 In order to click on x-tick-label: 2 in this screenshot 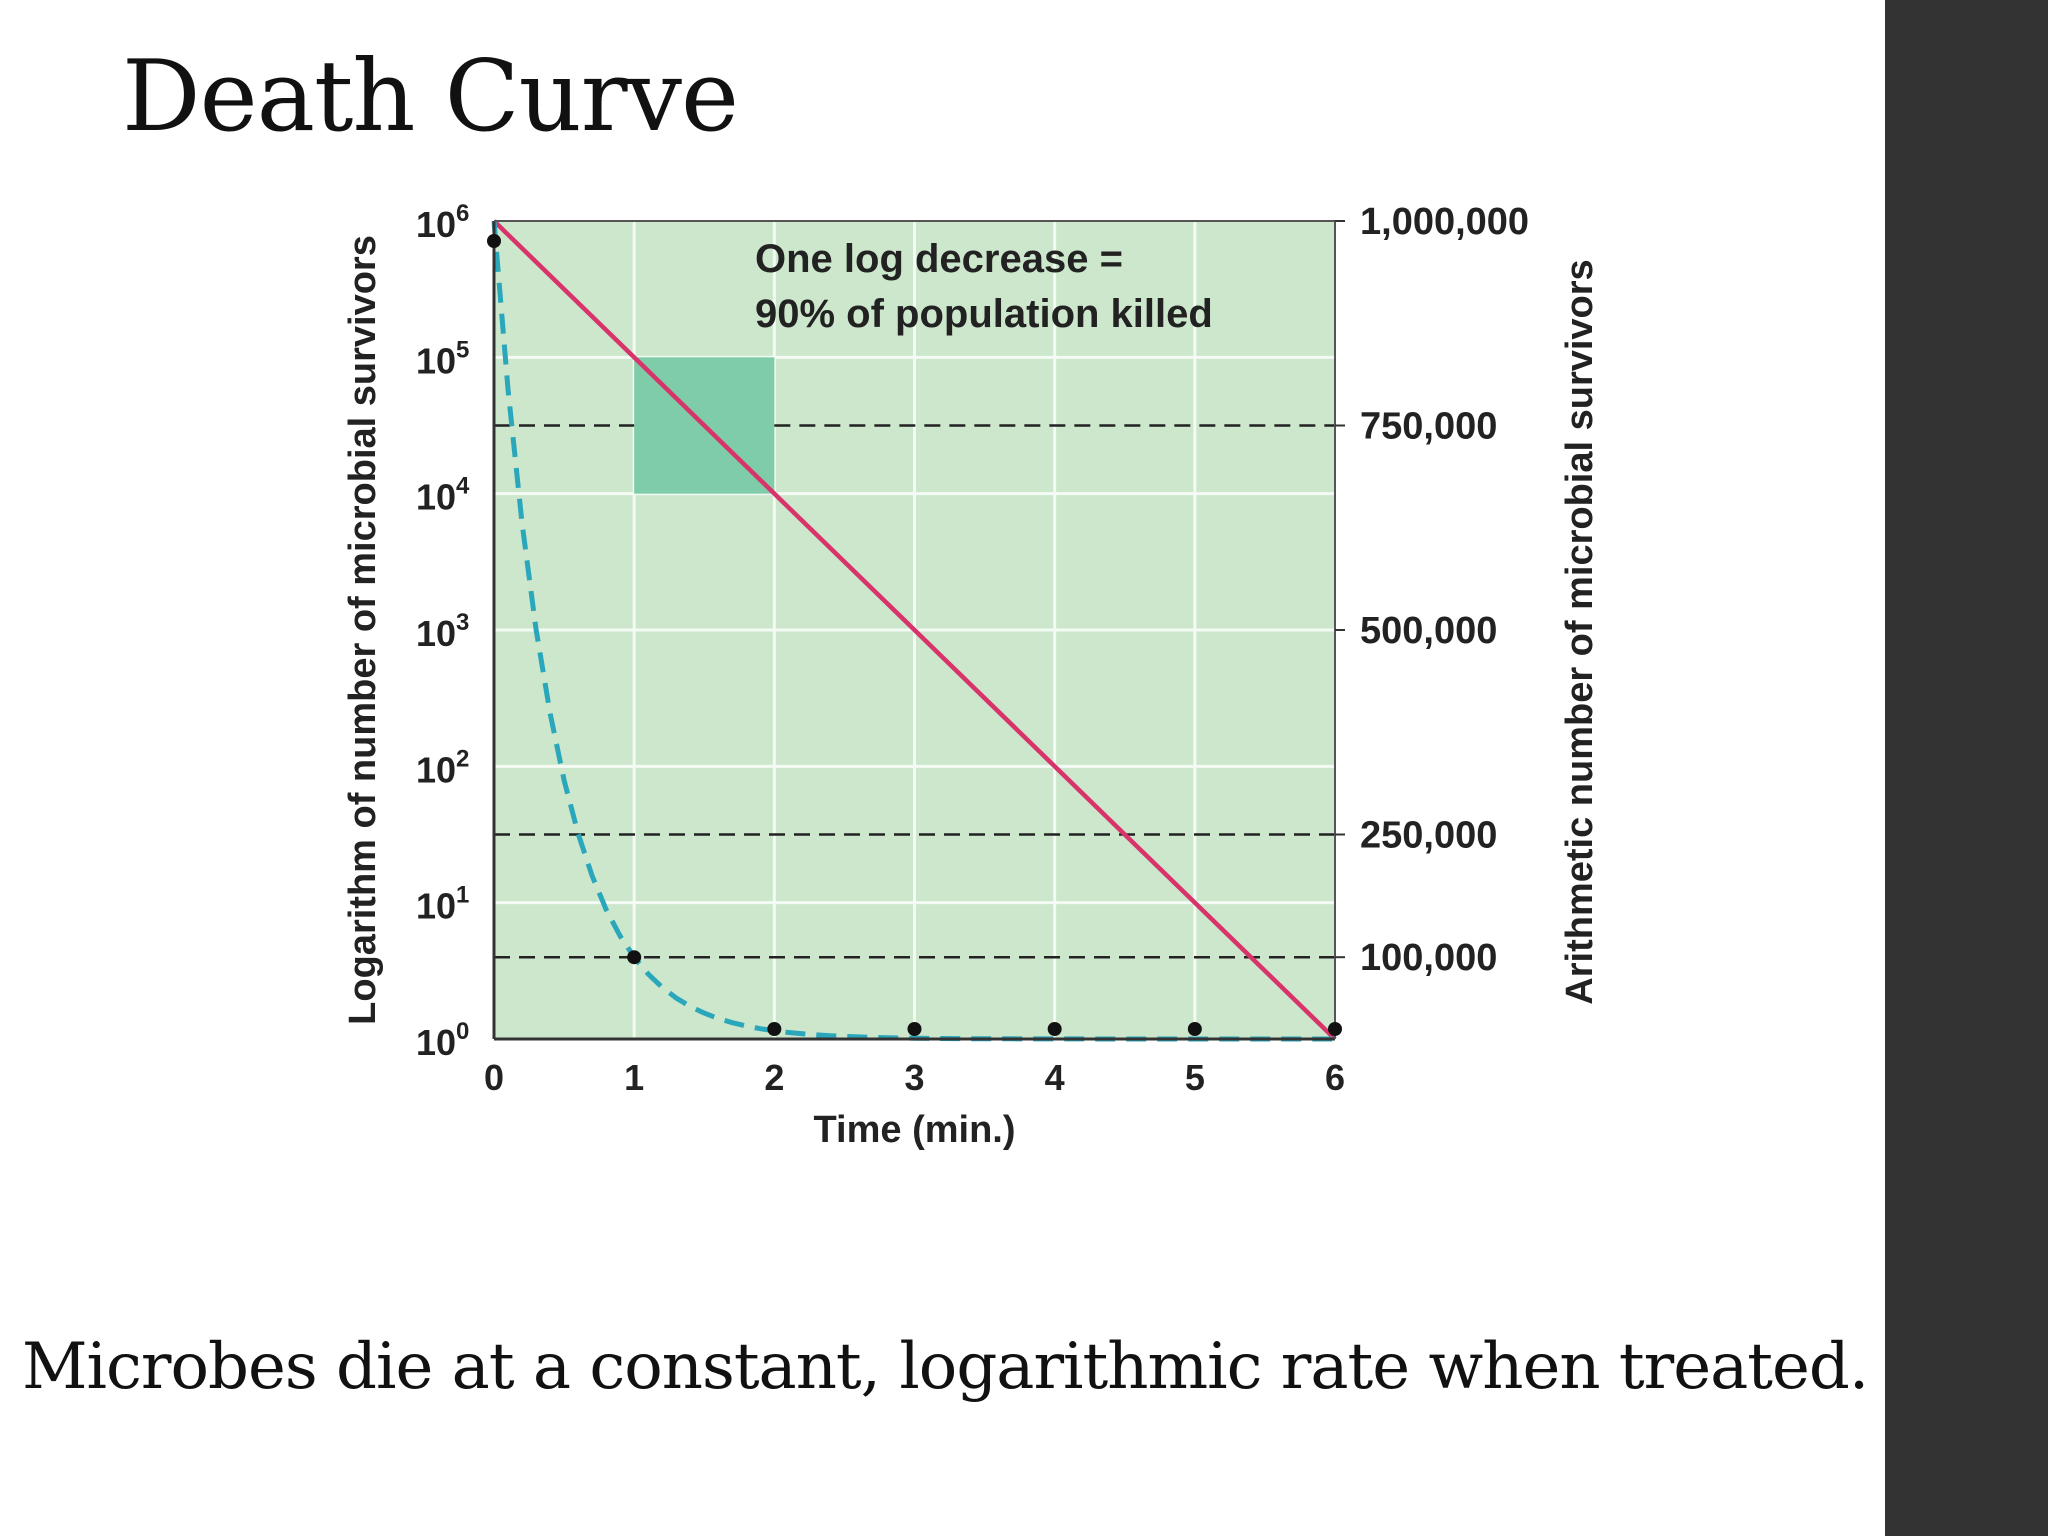, I will do `click(774, 1077)`.